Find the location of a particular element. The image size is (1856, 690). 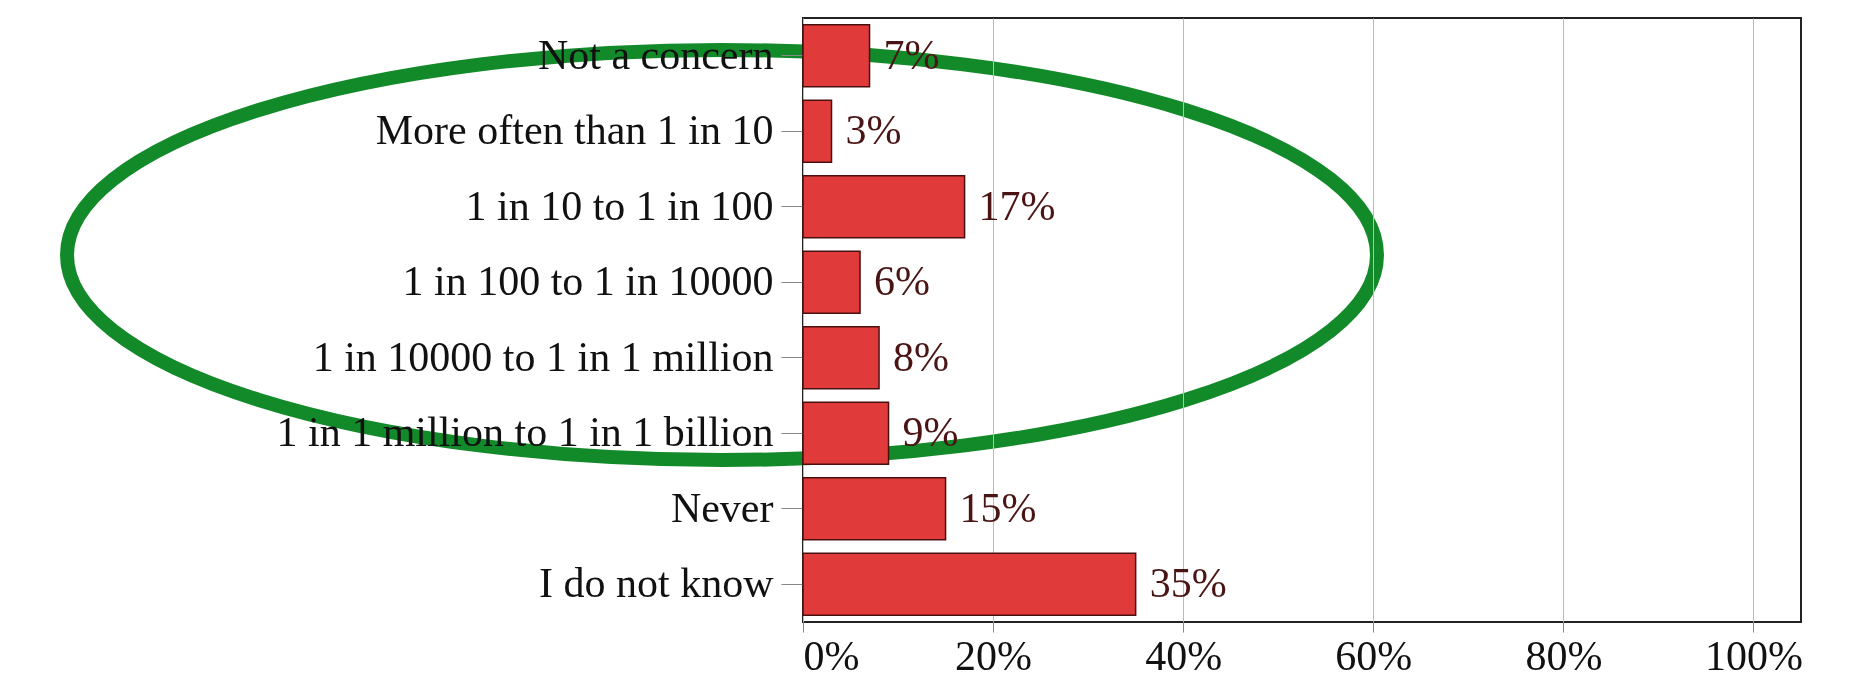

x-tick-label: 20% is located at coordinates (994, 655).